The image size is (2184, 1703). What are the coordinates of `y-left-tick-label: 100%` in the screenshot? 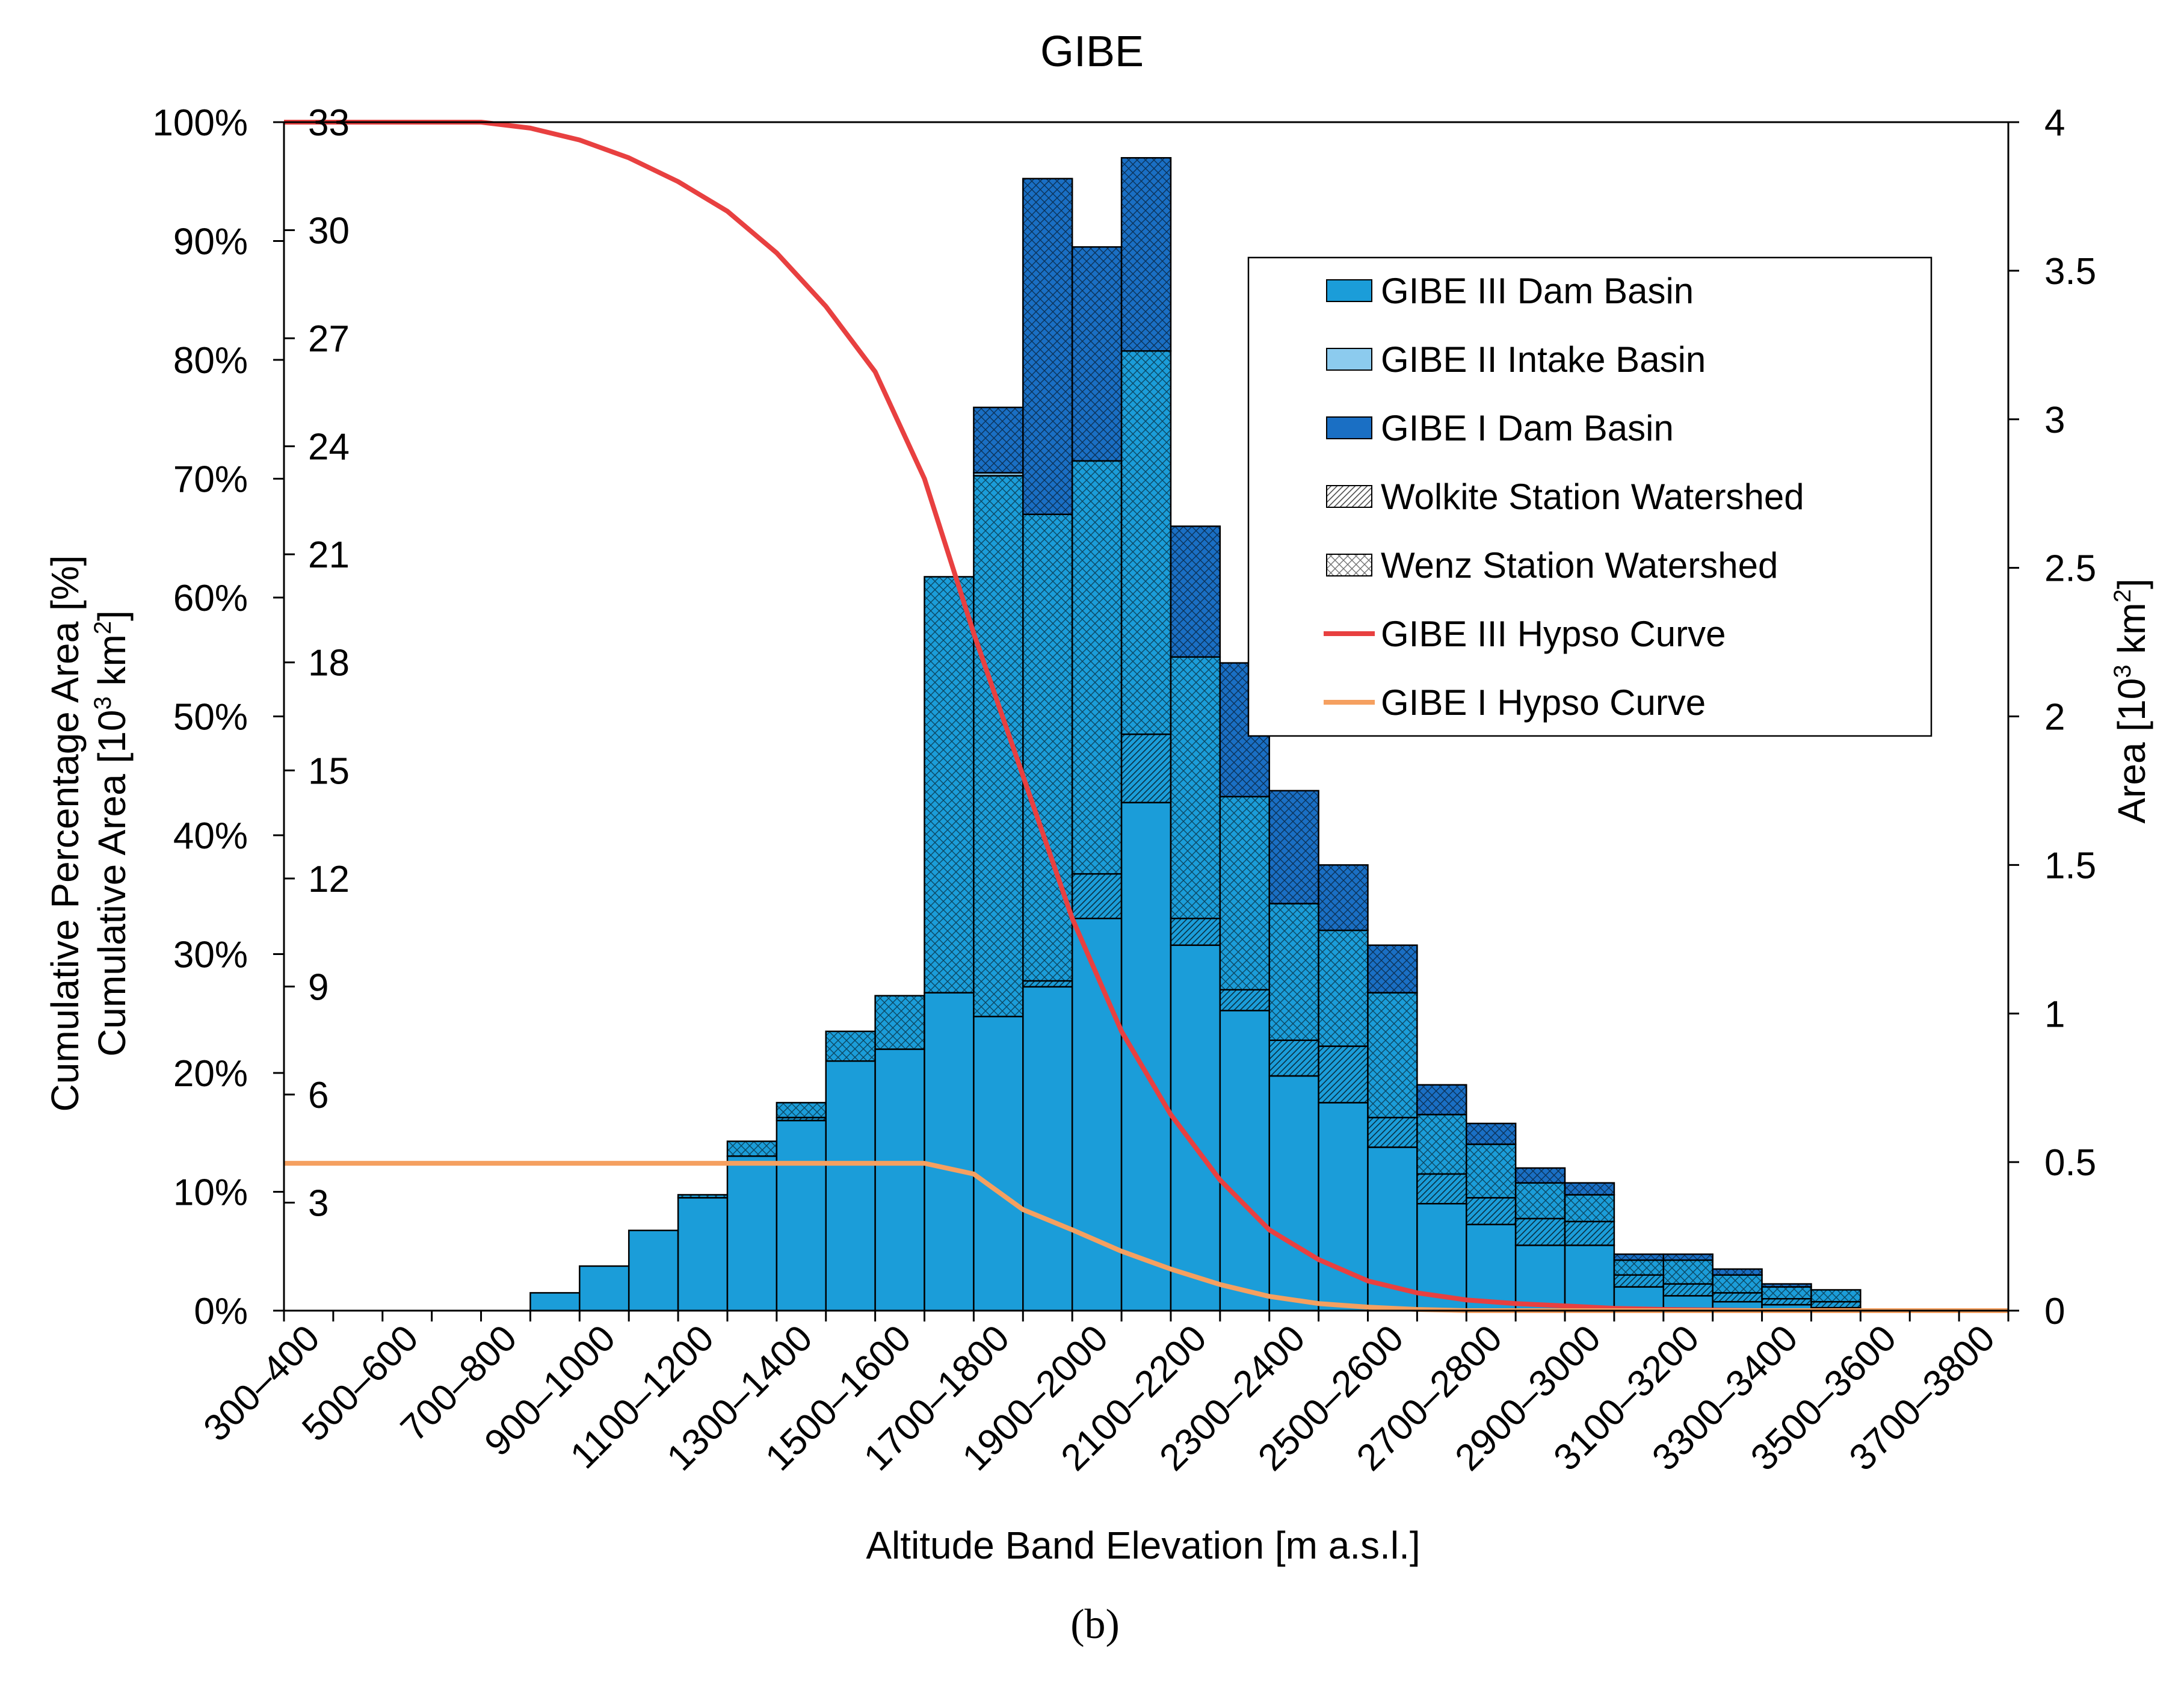 It's located at (200, 123).